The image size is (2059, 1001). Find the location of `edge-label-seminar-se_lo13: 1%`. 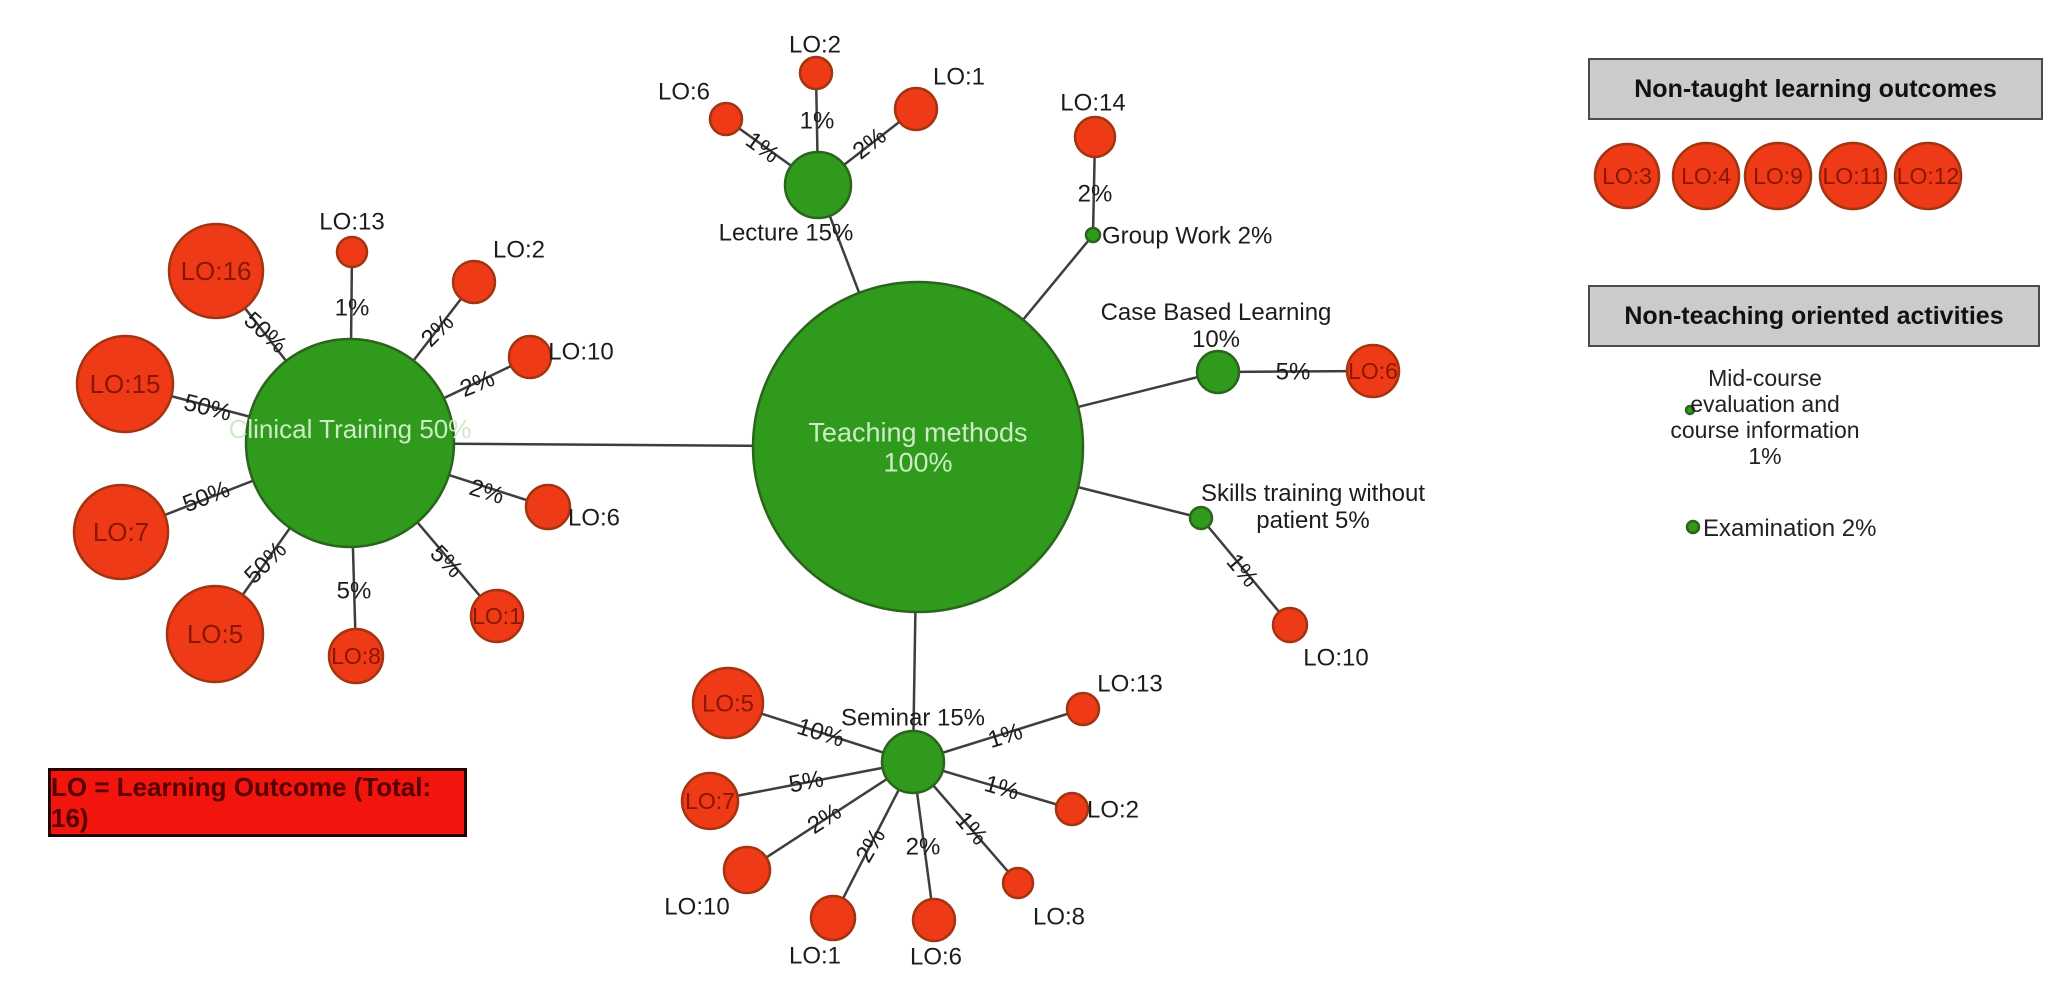

edge-label-seminar-se_lo13: 1% is located at coordinates (1005, 736).